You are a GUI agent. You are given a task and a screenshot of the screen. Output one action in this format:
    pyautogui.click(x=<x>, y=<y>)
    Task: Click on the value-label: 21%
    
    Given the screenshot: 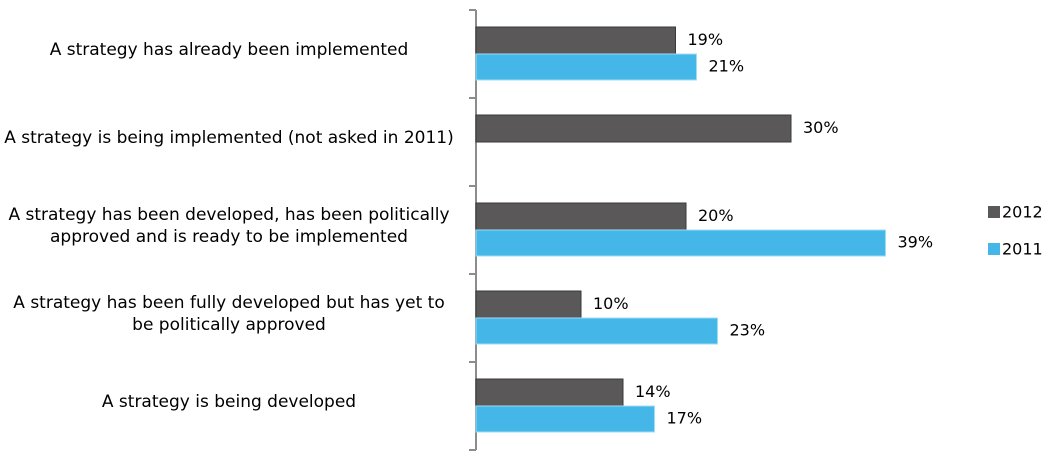 What is the action you would take?
    pyautogui.click(x=727, y=66)
    